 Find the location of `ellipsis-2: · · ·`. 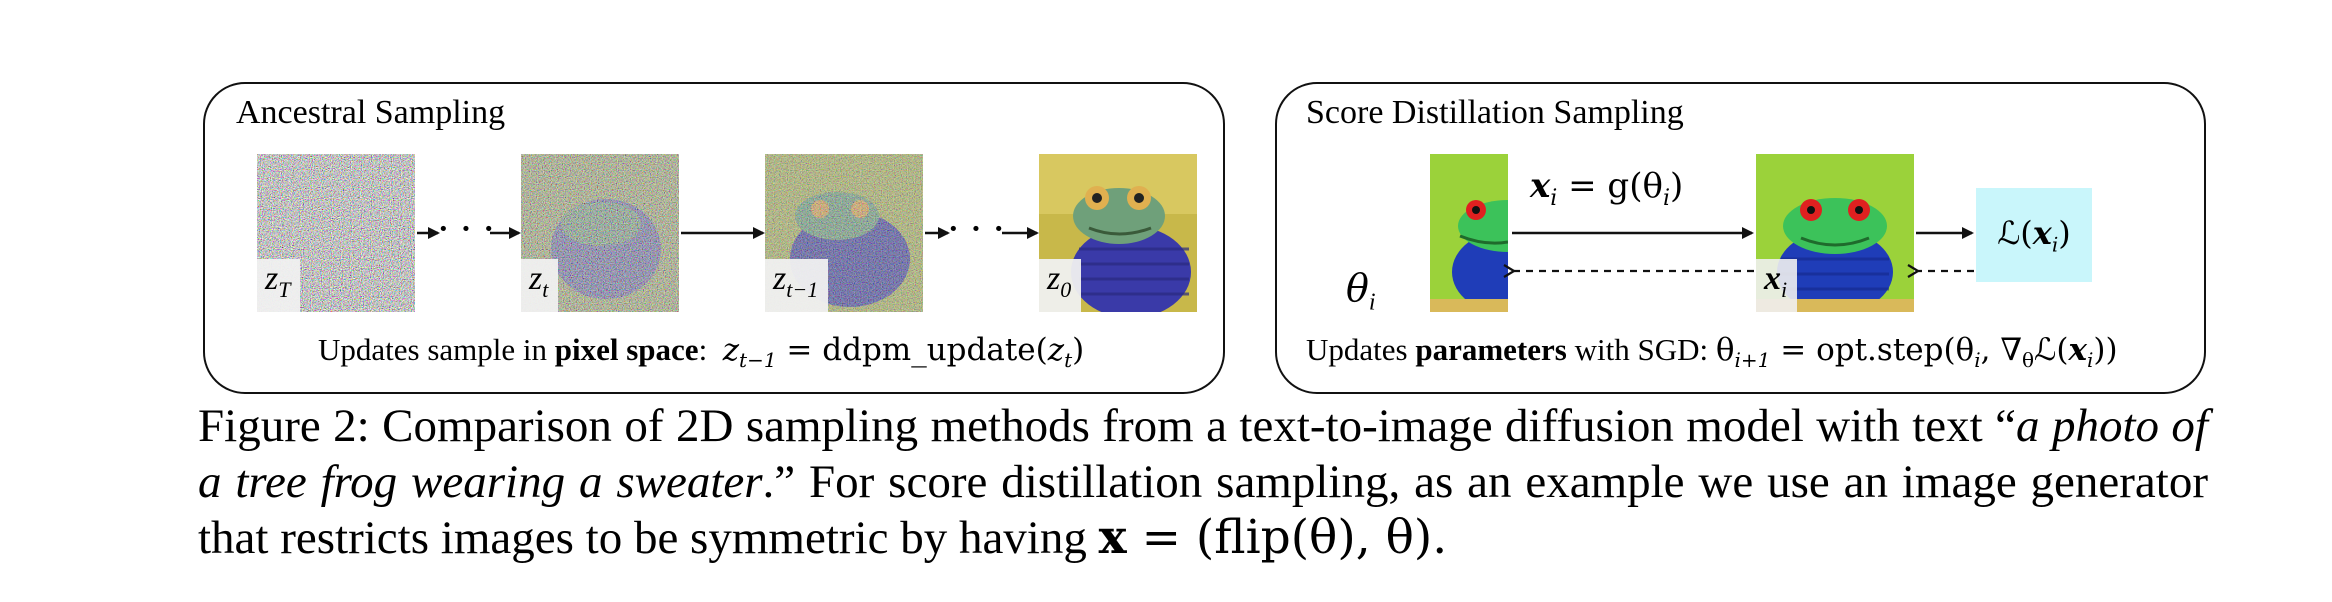

ellipsis-2: · · · is located at coordinates (977, 228).